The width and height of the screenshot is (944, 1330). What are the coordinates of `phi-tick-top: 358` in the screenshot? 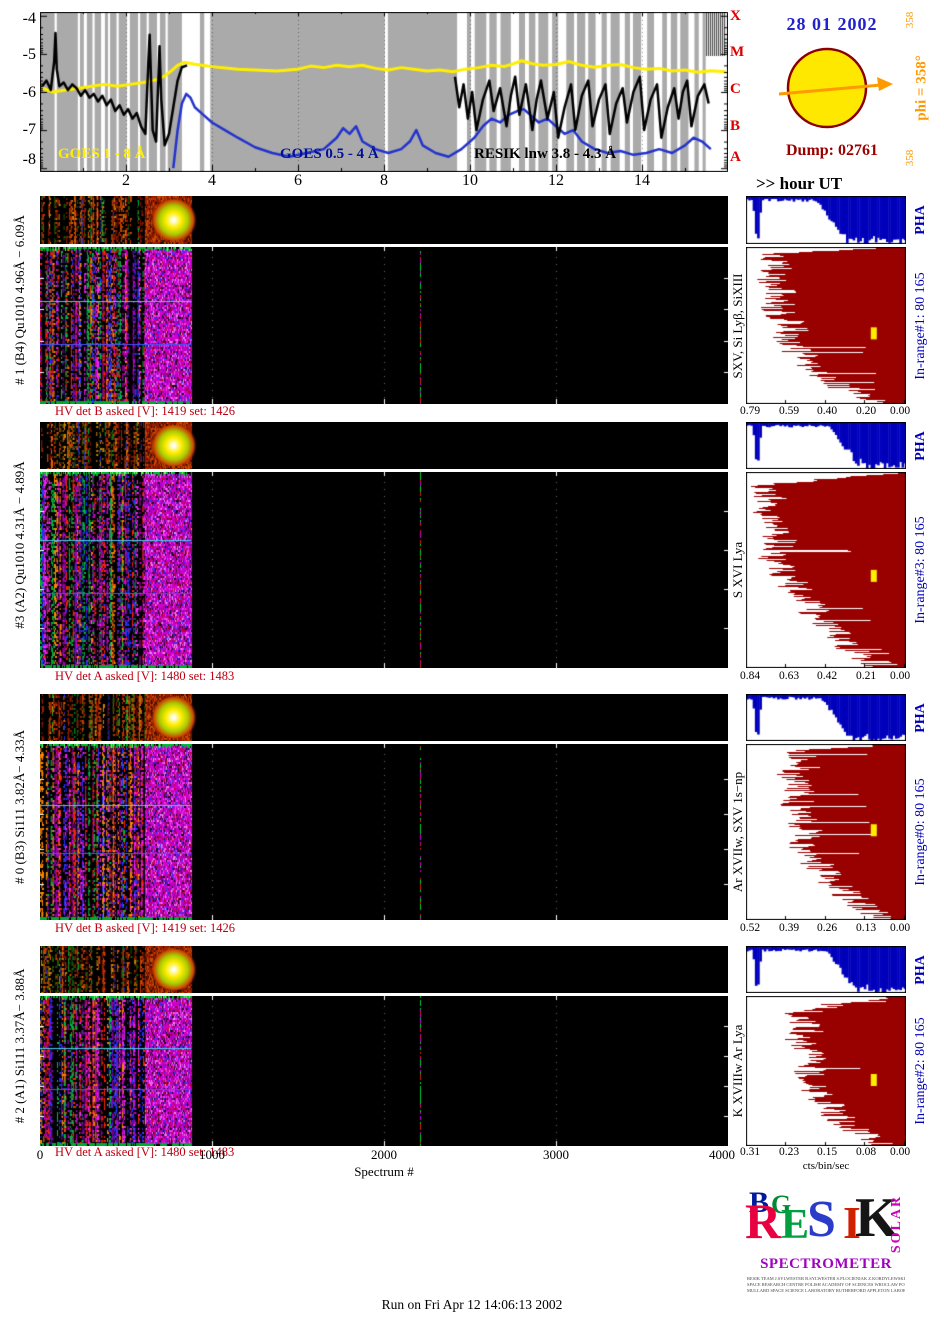 It's located at (910, 20).